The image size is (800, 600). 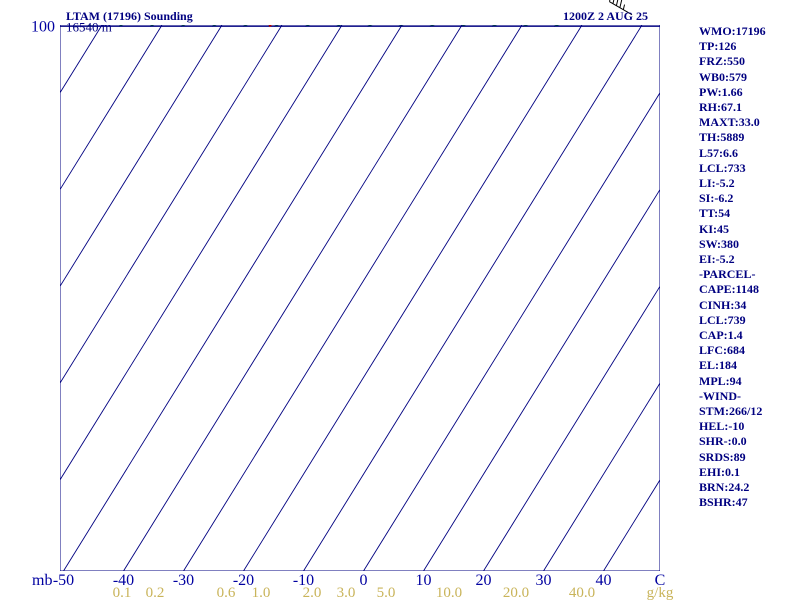 What do you see at coordinates (43, 26) in the screenshot?
I see `pressure-tick-label: 100` at bounding box center [43, 26].